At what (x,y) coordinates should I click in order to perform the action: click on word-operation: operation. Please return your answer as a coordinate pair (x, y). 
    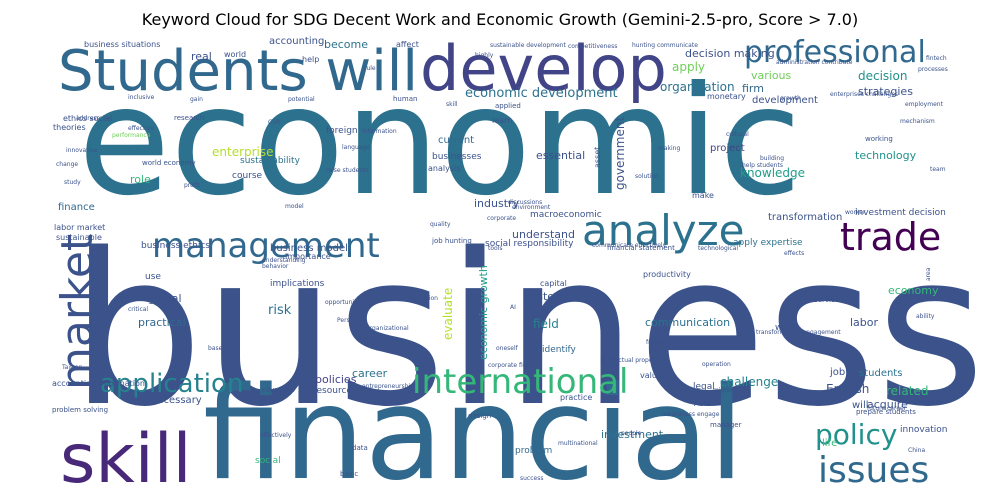
    Looking at the image, I should click on (716, 364).